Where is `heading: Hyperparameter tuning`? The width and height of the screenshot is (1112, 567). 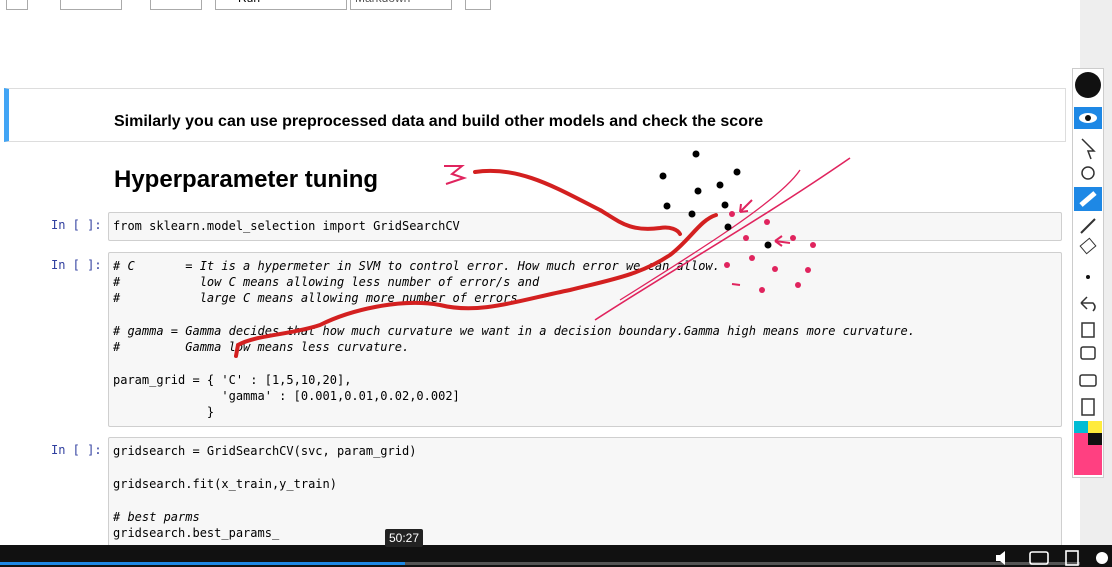
heading: Hyperparameter tuning is located at coordinates (246, 179).